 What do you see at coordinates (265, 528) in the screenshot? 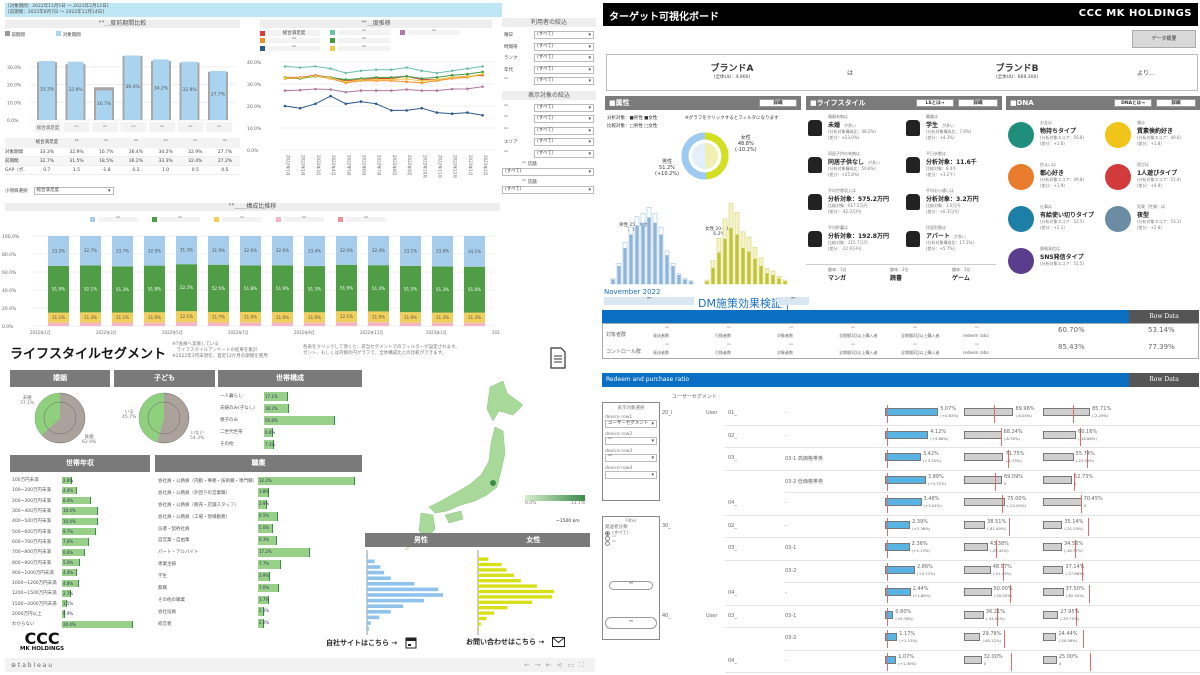
I see `bar: 5.0%` at bounding box center [265, 528].